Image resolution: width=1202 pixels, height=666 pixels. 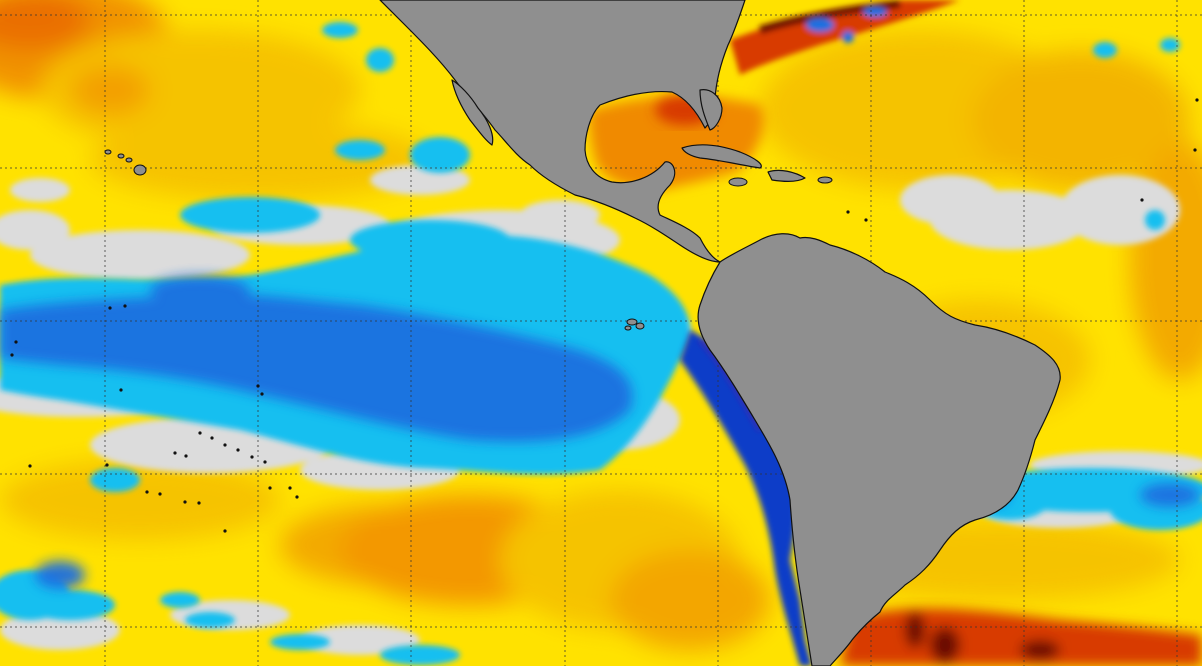 What do you see at coordinates (711, 110) in the screenshot?
I see `florida` at bounding box center [711, 110].